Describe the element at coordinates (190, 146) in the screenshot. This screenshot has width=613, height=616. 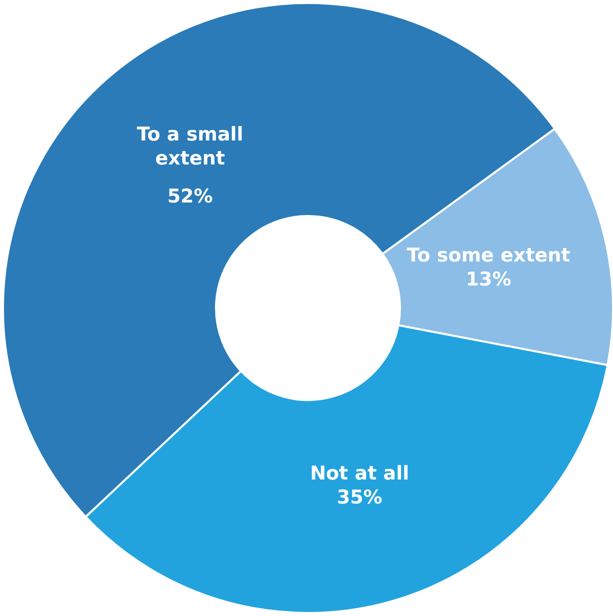
I see `slice-label: To a small extent` at that location.